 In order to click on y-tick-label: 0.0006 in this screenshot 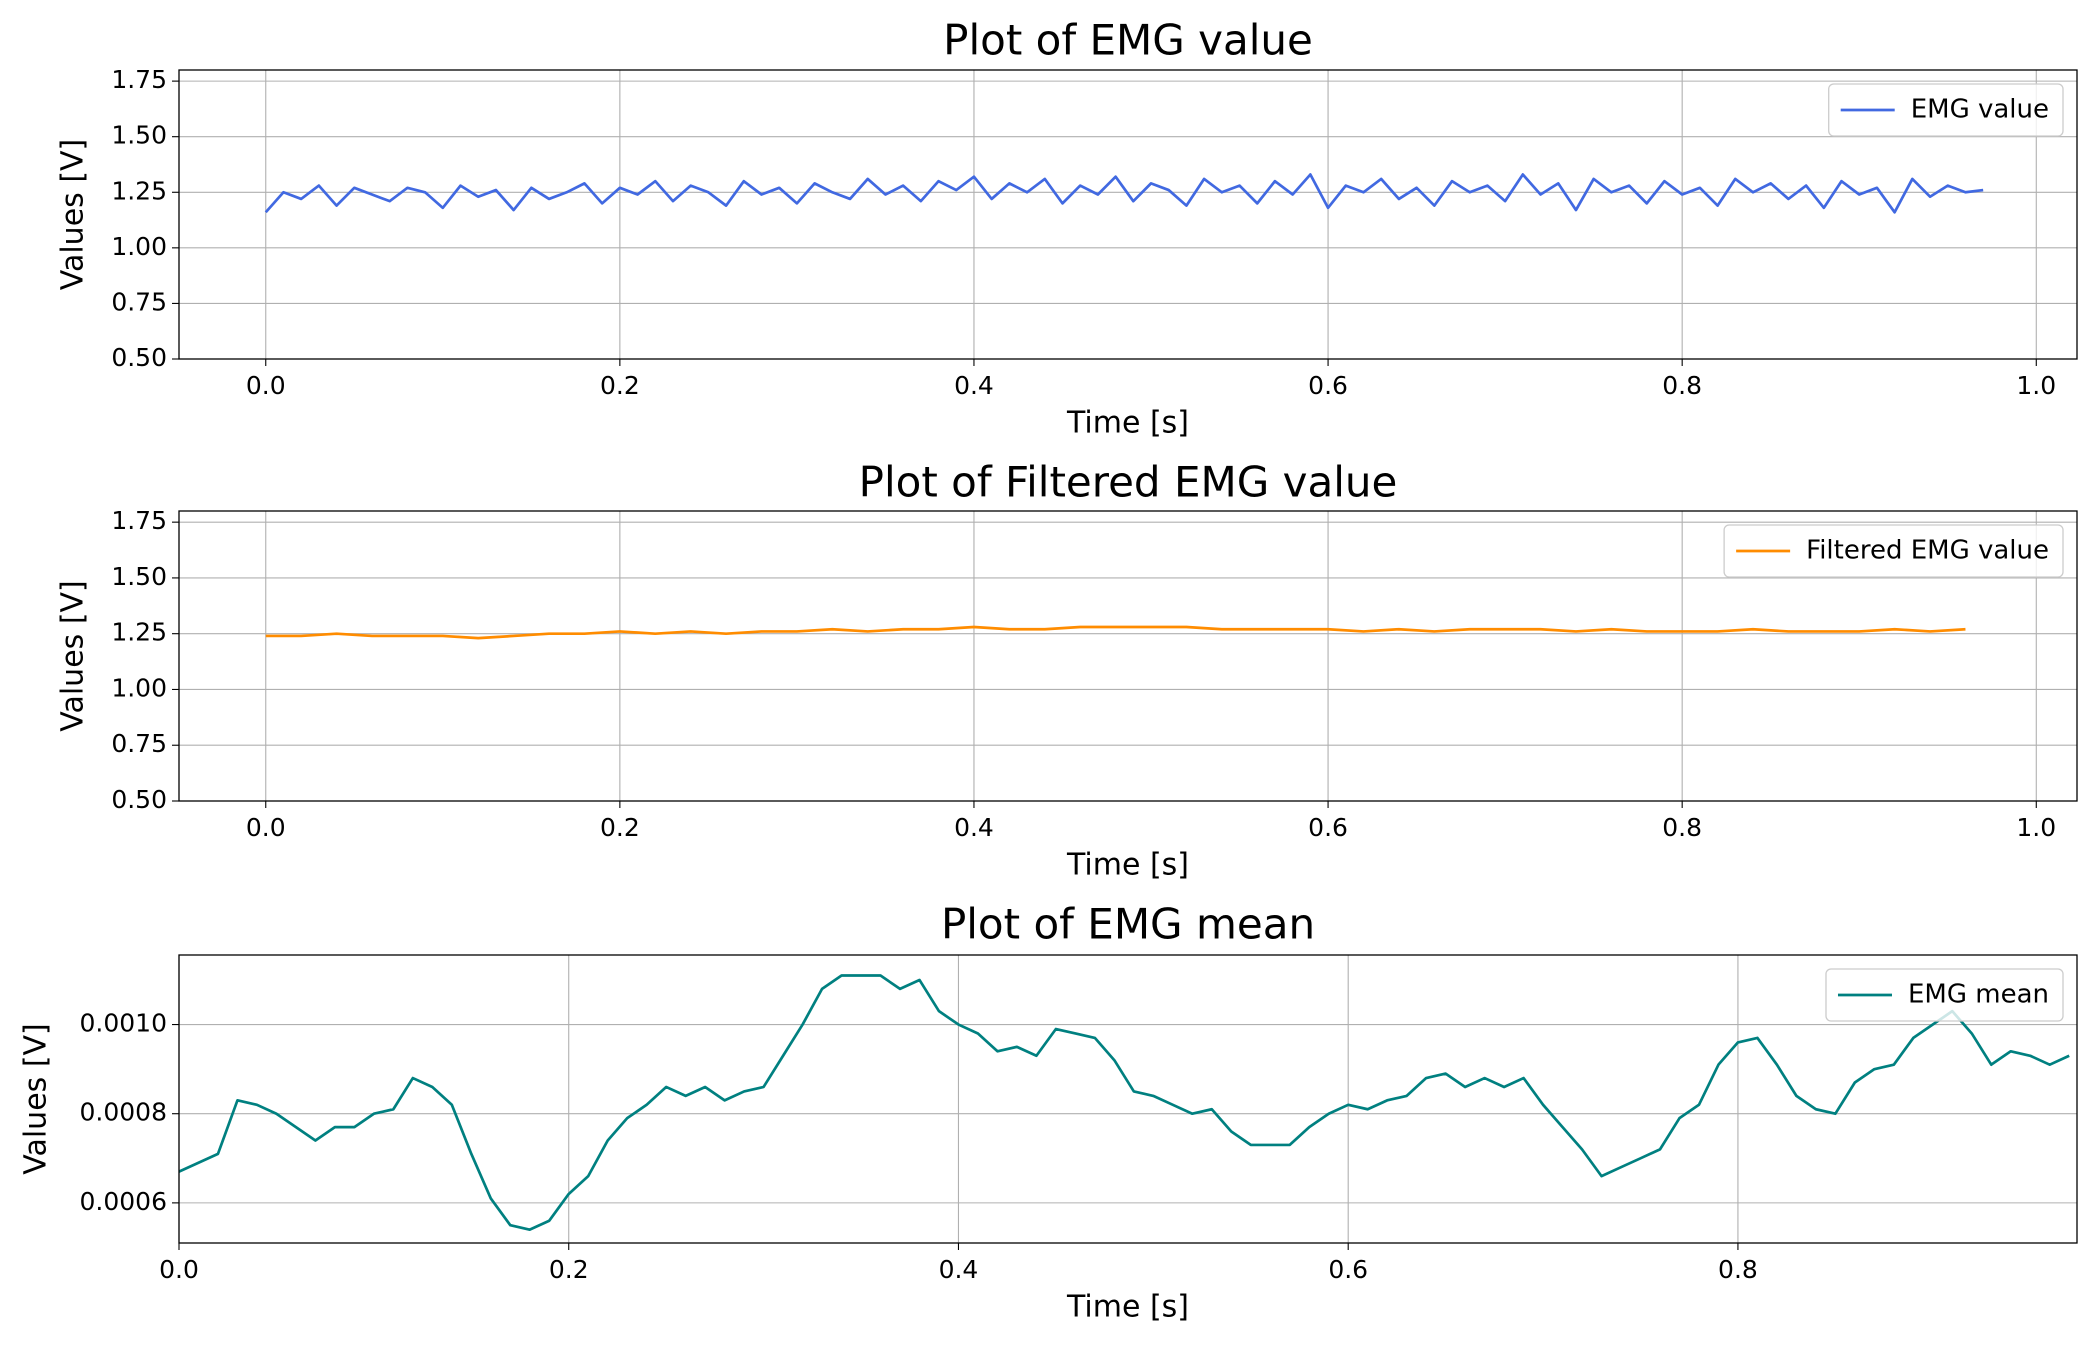, I will do `click(123, 1201)`.